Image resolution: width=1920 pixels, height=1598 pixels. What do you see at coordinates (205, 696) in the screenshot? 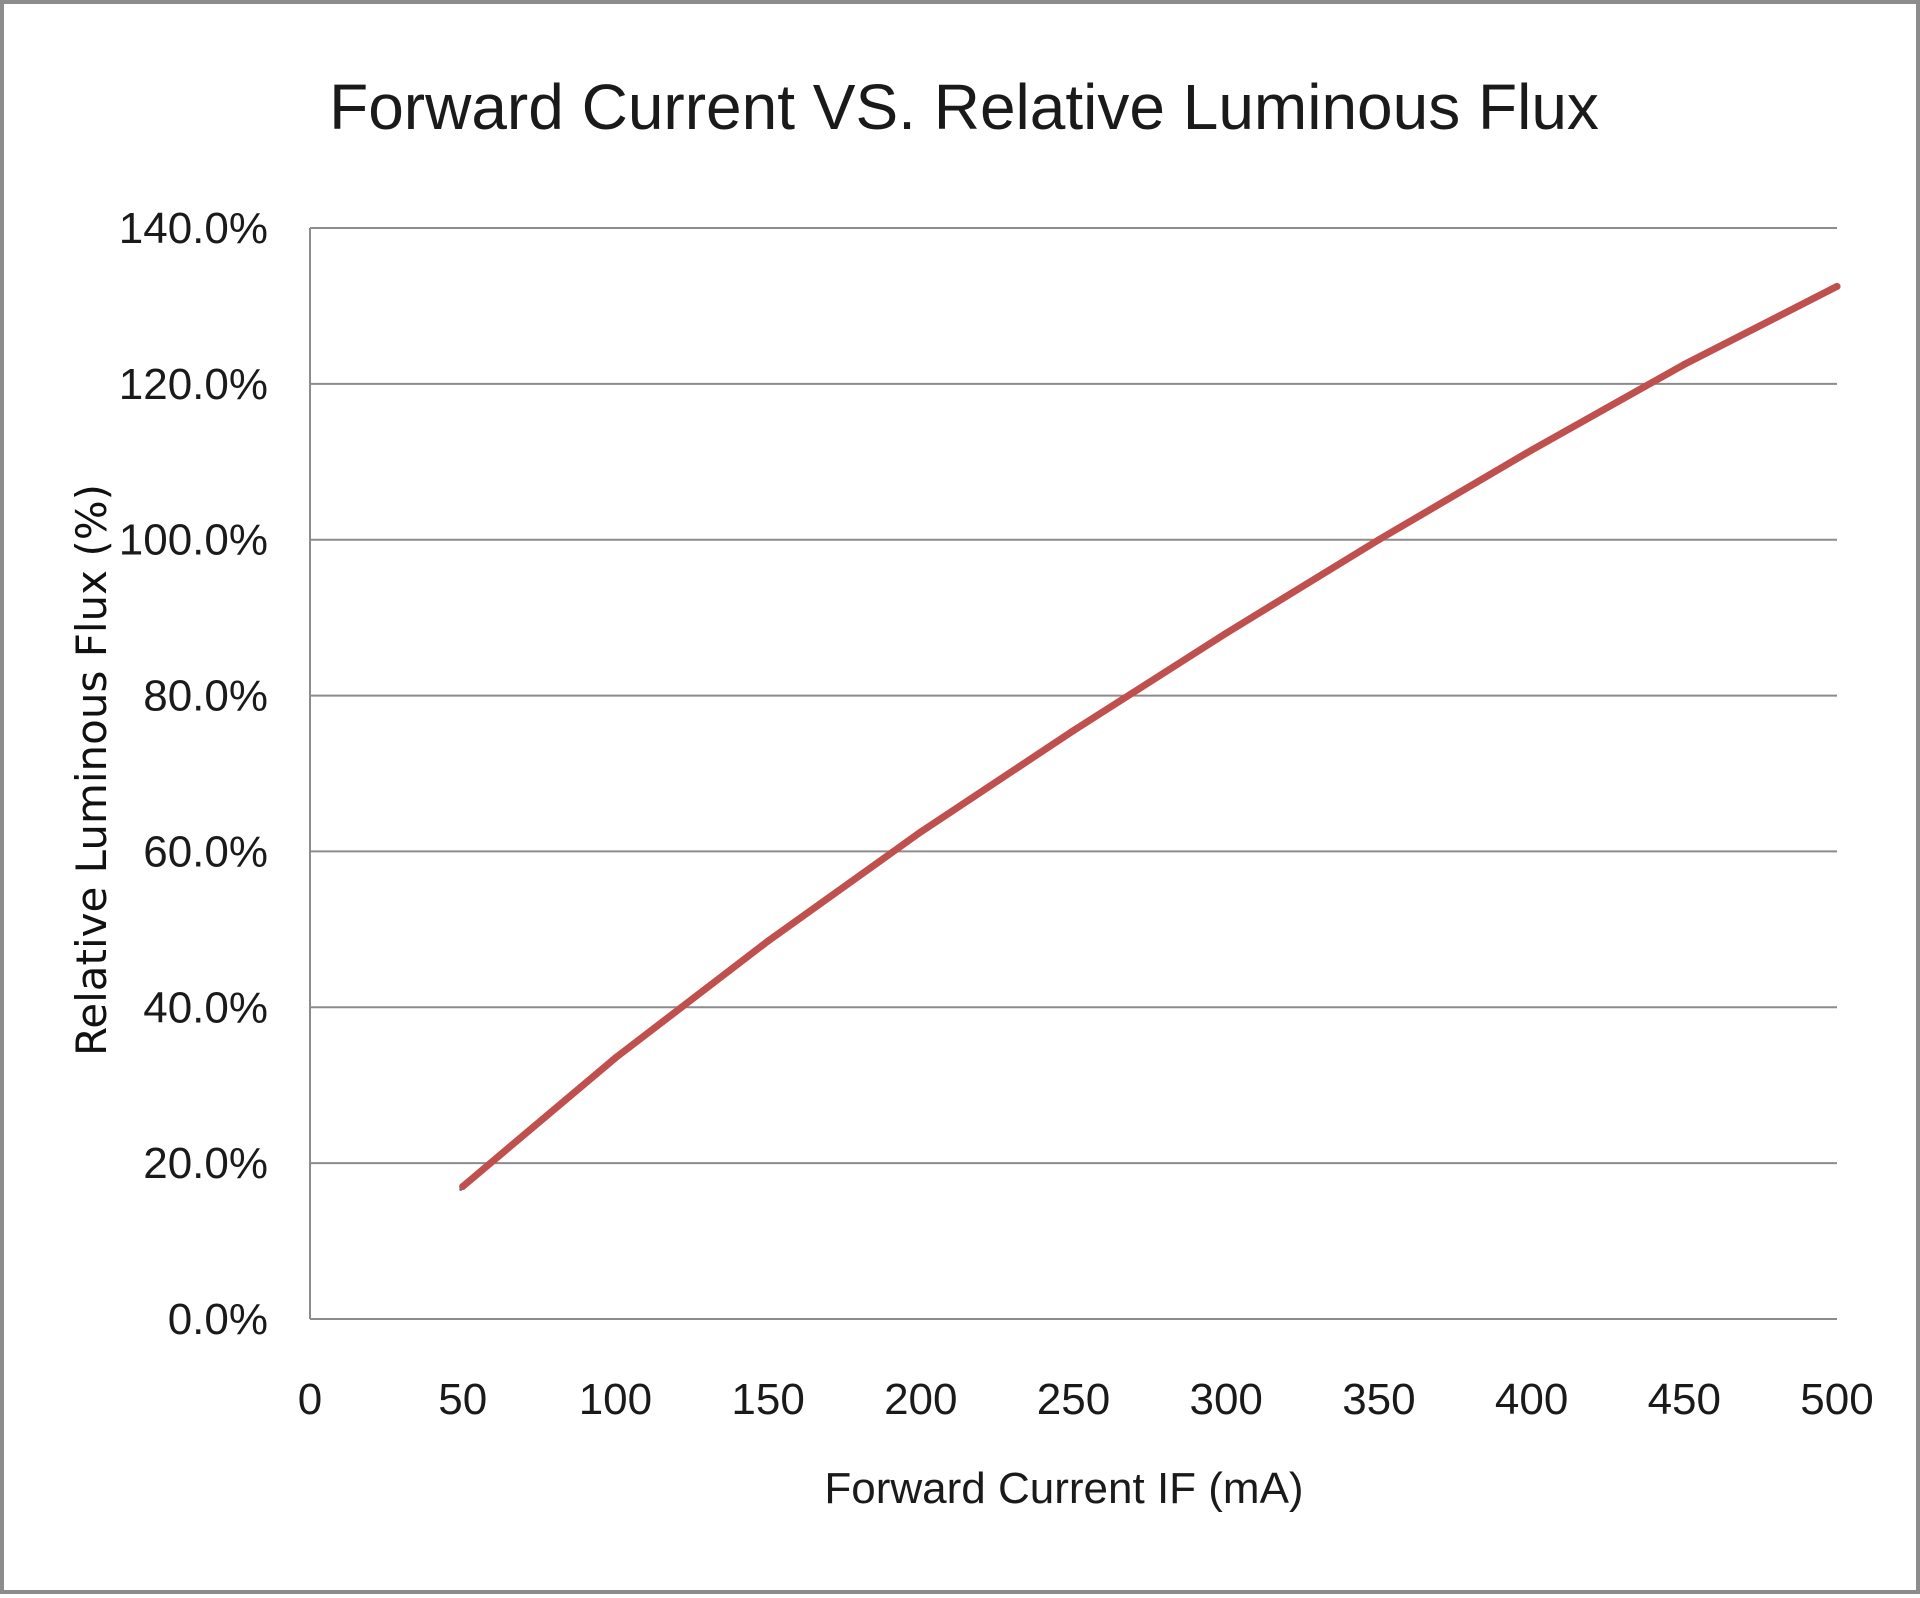
I see `y-tick-label: 80.0%` at bounding box center [205, 696].